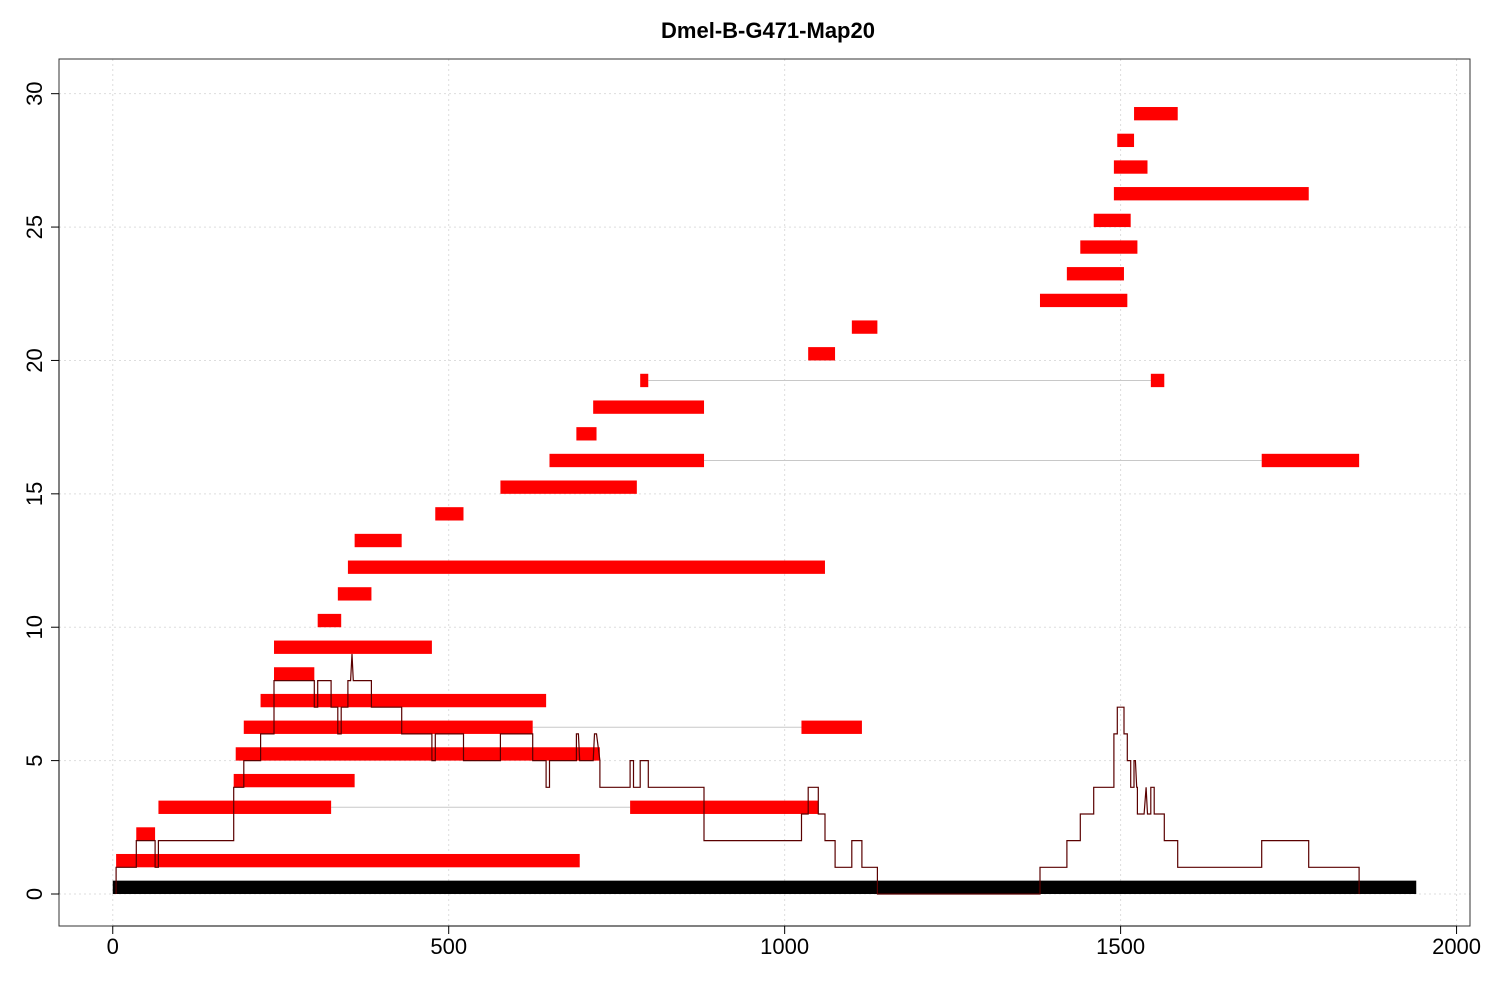  What do you see at coordinates (34, 360) in the screenshot?
I see `y-tick-label-4: 20` at bounding box center [34, 360].